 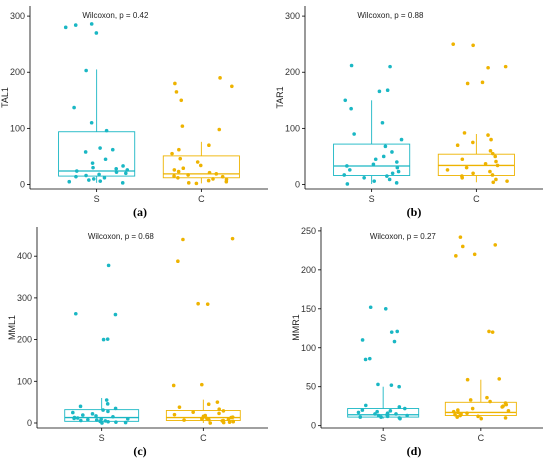 What do you see at coordinates (481, 438) in the screenshot?
I see `x-tick-label: C` at bounding box center [481, 438].